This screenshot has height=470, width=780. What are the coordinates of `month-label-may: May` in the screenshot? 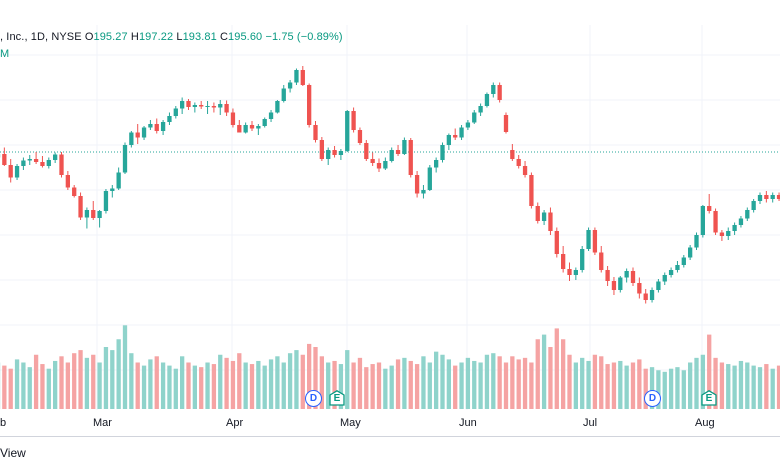 It's located at (350, 423).